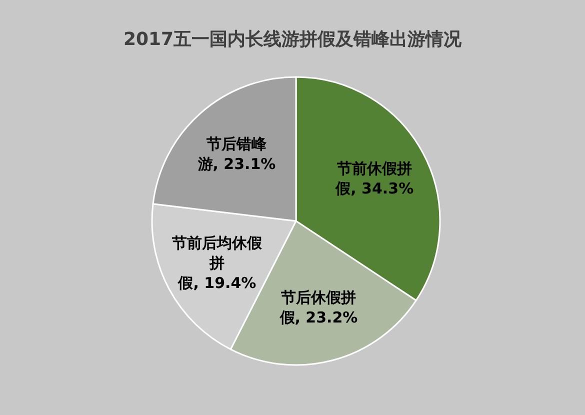  I want to click on pie-slice, so click(224, 149).